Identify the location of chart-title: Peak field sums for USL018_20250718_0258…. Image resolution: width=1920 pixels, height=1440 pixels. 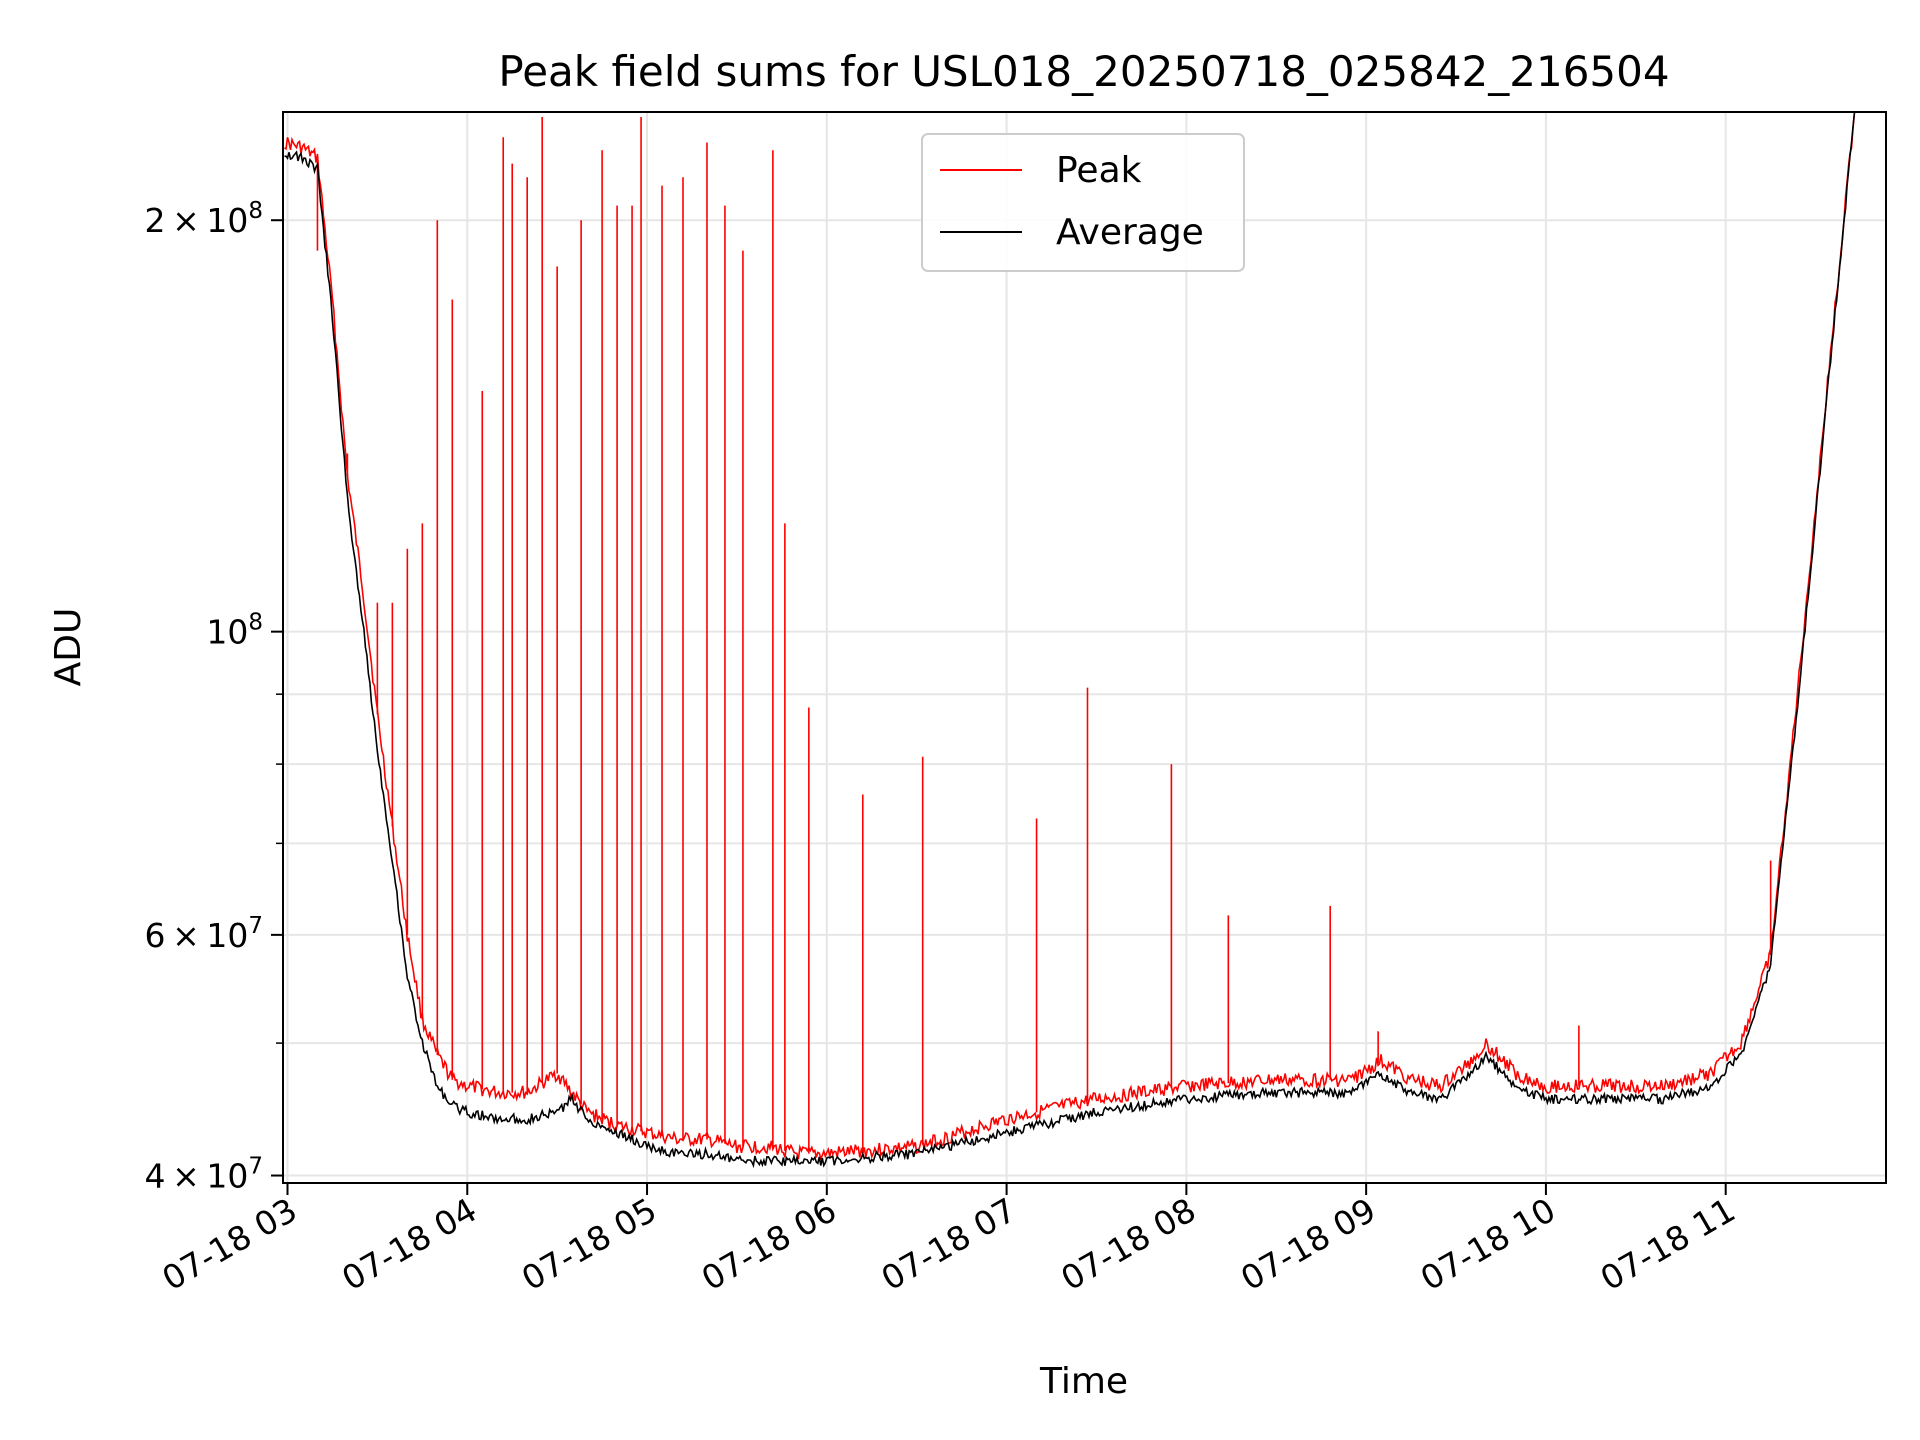
(1083, 71).